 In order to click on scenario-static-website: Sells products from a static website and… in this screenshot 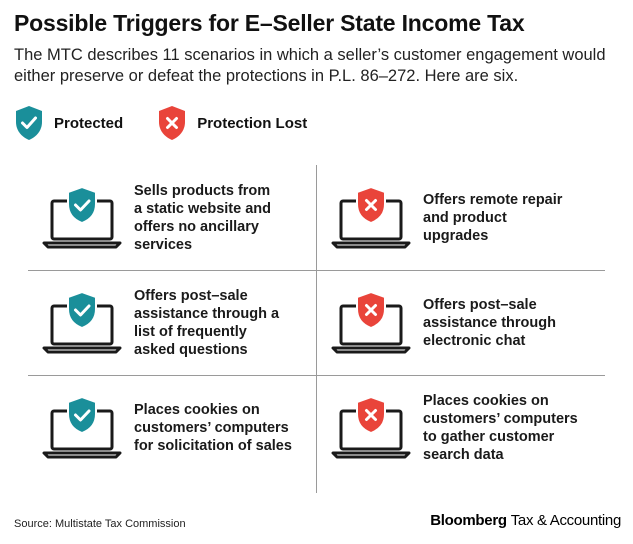, I will do `click(172, 217)`.